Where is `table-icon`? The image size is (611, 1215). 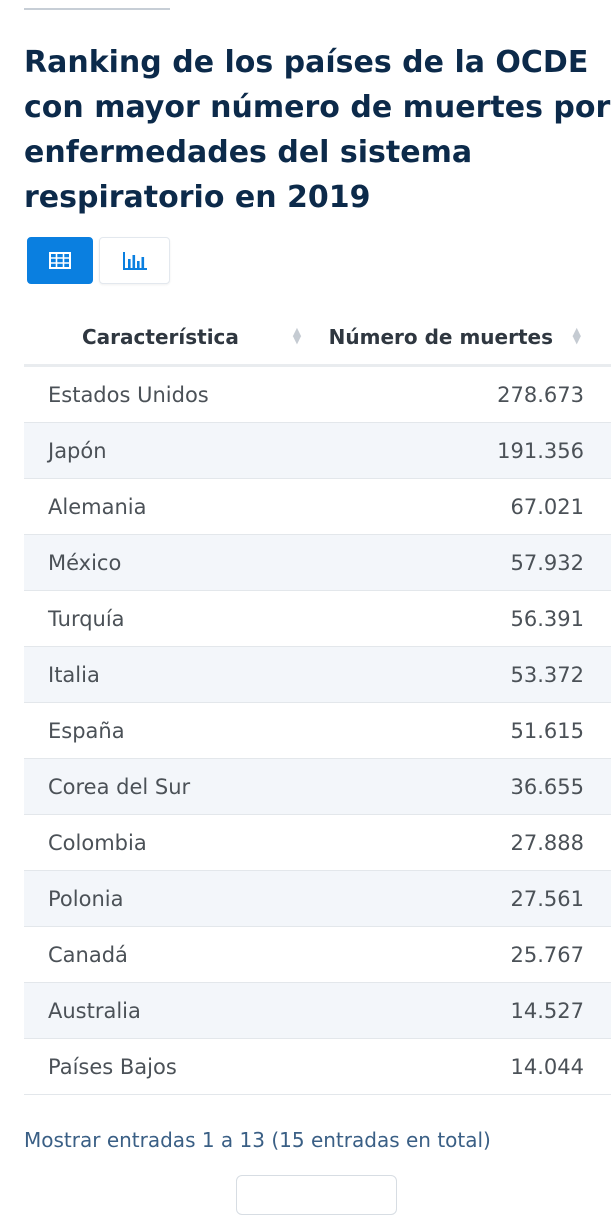 table-icon is located at coordinates (60, 260).